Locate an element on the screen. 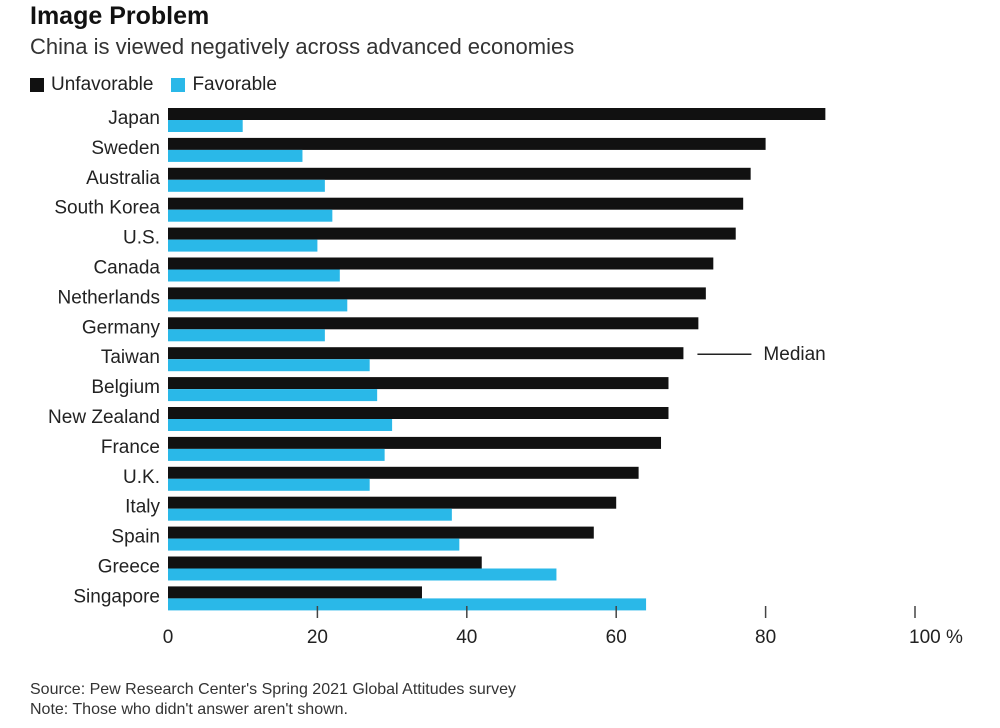  category-label-singapore: Singapore is located at coordinates (116, 596).